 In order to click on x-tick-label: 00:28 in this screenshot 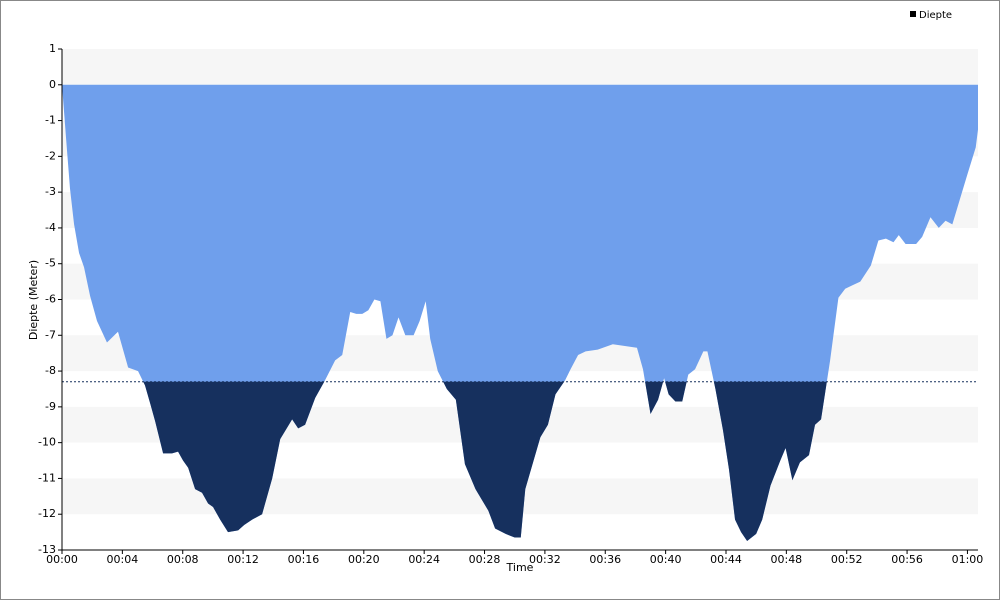, I will do `click(485, 559)`.